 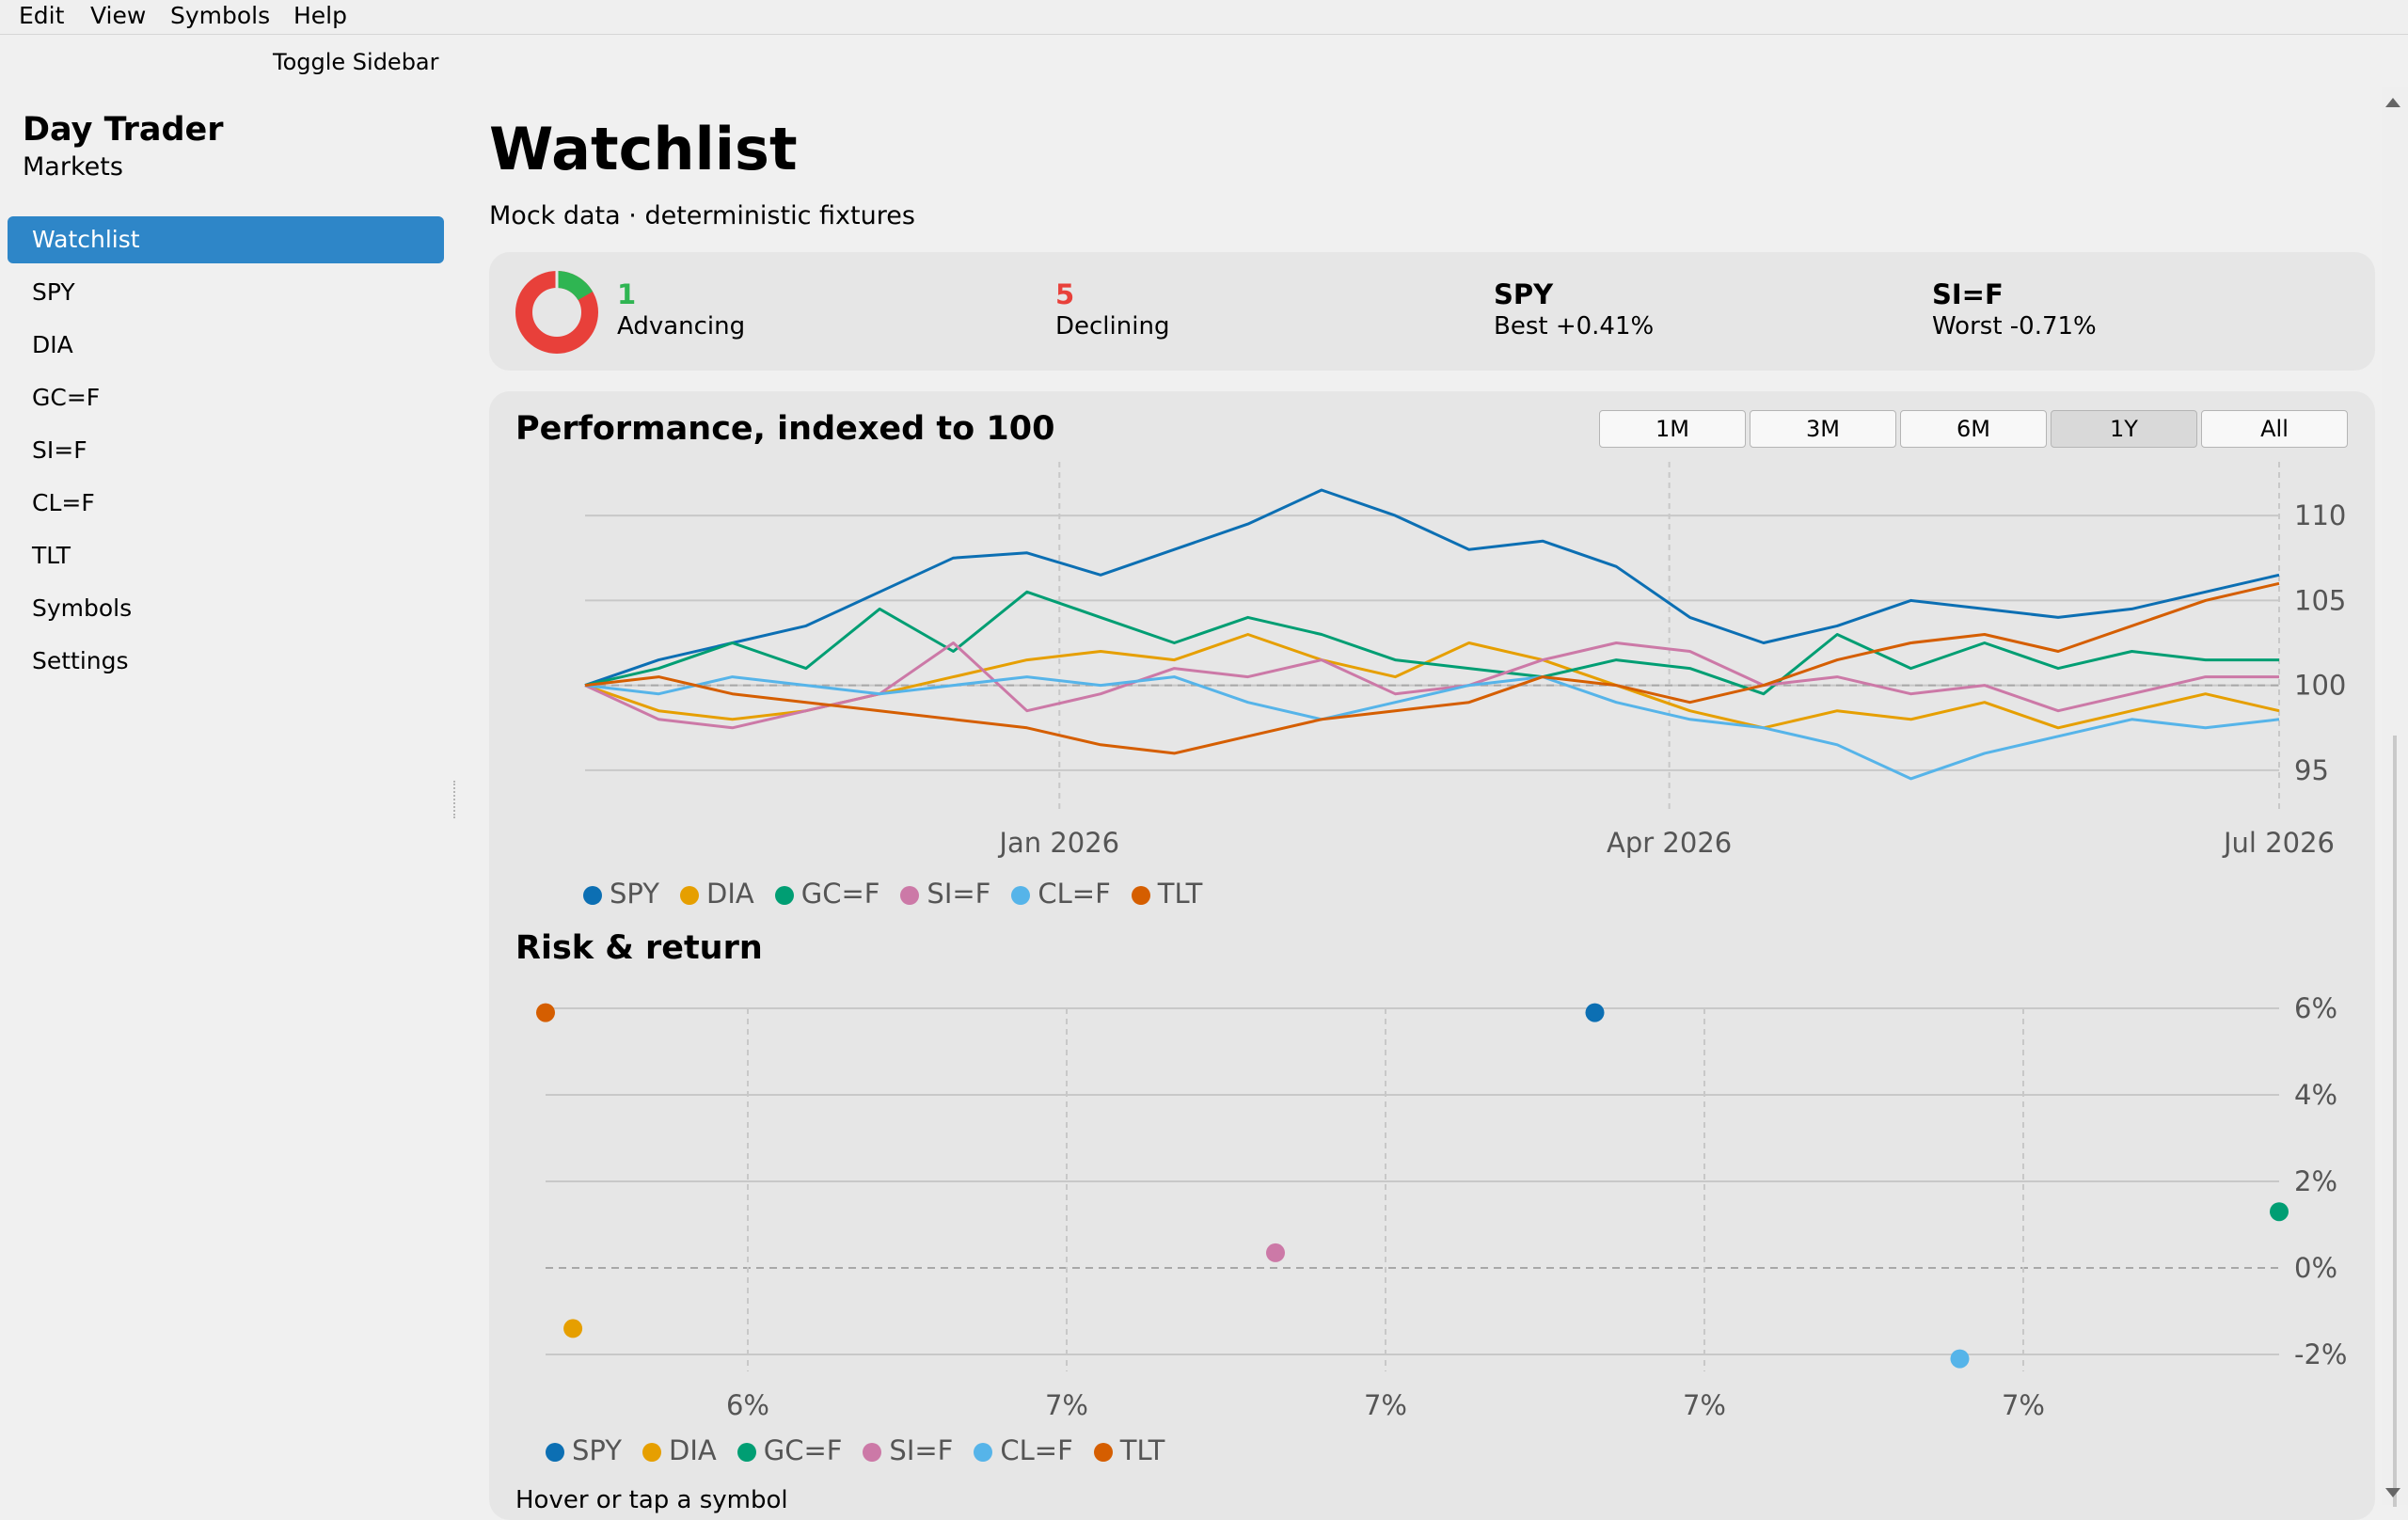 What do you see at coordinates (2280, 1212) in the screenshot?
I see `scatter-point-gc-f` at bounding box center [2280, 1212].